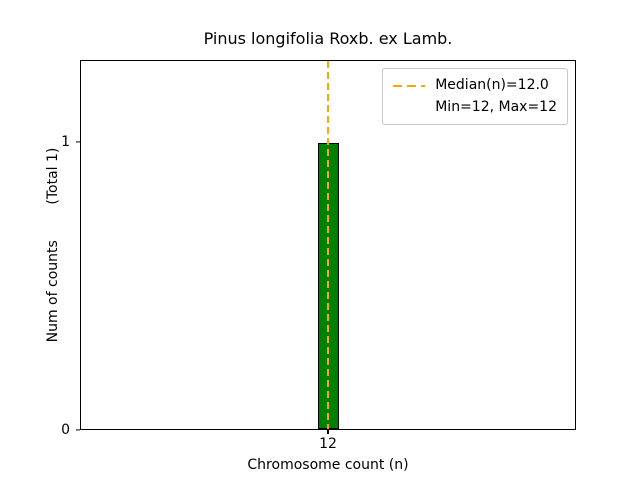 The height and width of the screenshot is (480, 640). I want to click on legend-entry-median: Median(n)=12.0, so click(475, 86).